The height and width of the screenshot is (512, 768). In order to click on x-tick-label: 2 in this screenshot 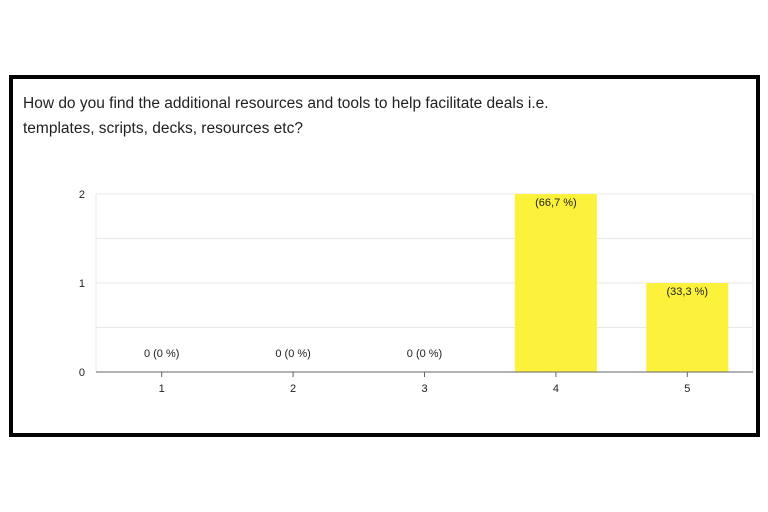, I will do `click(293, 389)`.